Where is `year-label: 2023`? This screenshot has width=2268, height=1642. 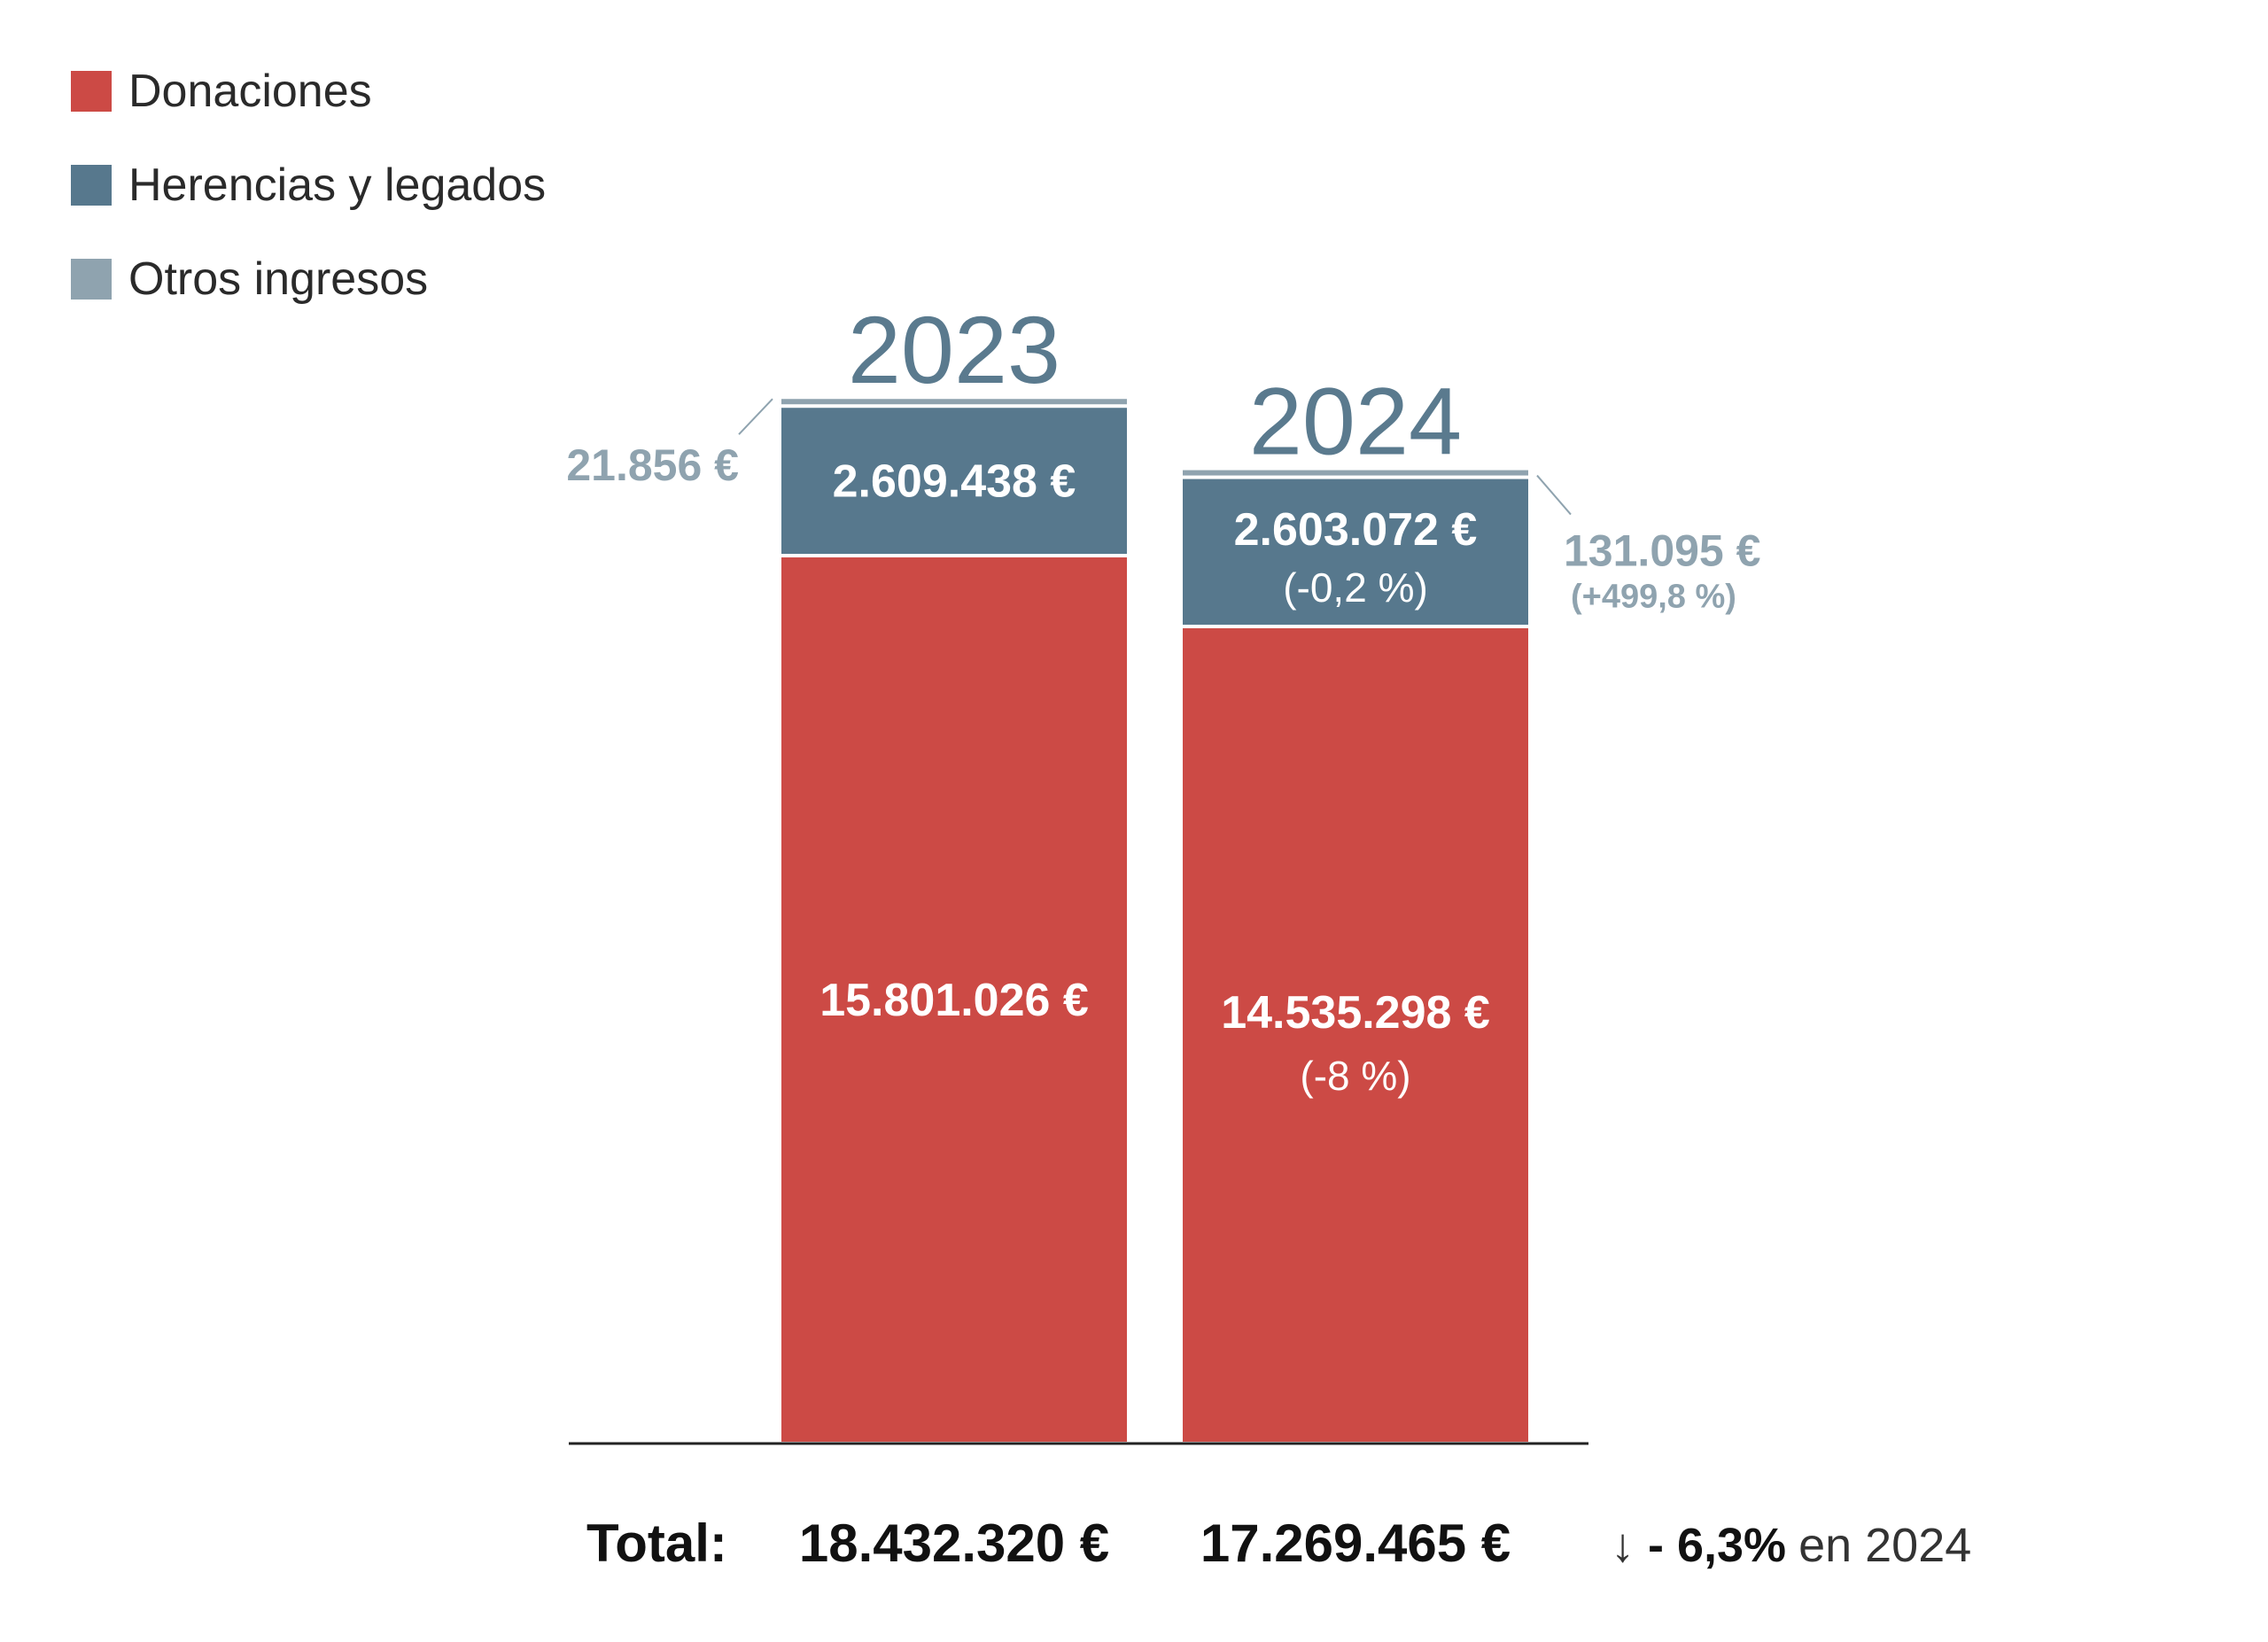 year-label: 2023 is located at coordinates (954, 350).